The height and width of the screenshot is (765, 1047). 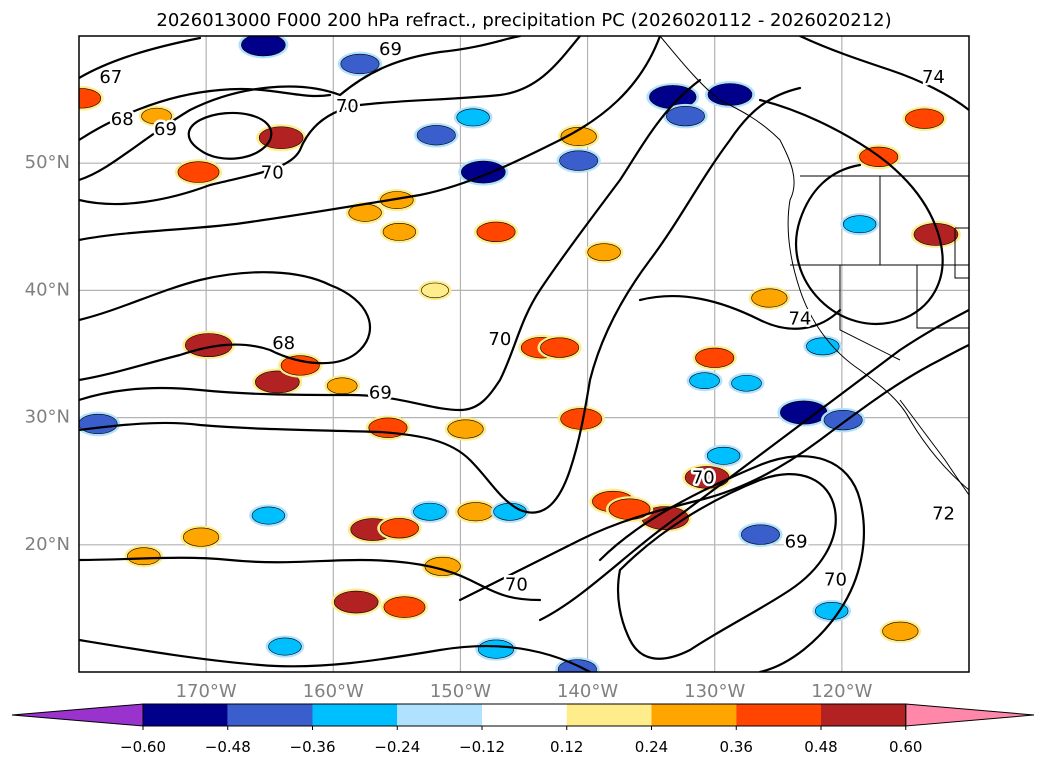 I want to click on contour-70-southwest, so click(x=310, y=579).